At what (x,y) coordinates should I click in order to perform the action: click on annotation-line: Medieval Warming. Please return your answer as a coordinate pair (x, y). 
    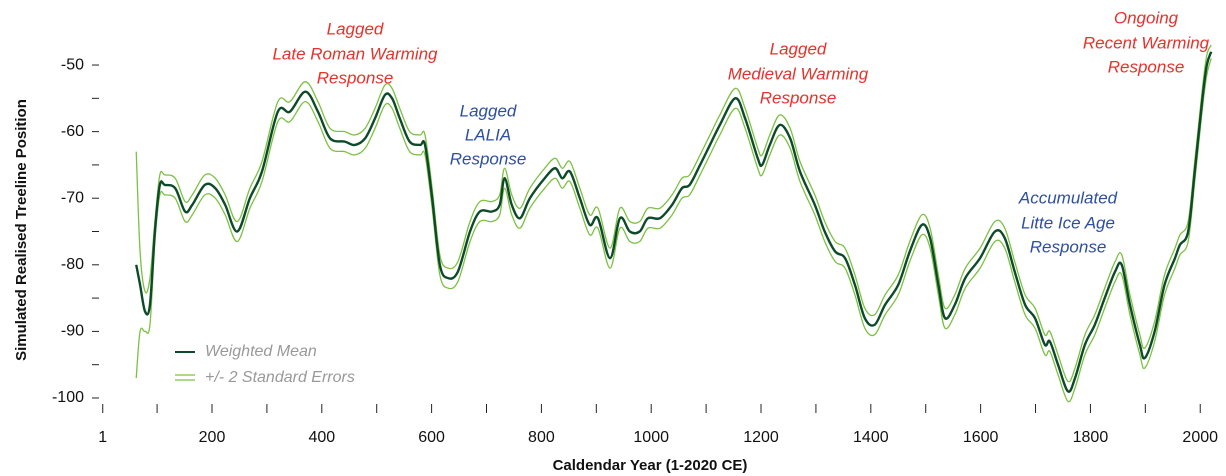
    Looking at the image, I should click on (798, 73).